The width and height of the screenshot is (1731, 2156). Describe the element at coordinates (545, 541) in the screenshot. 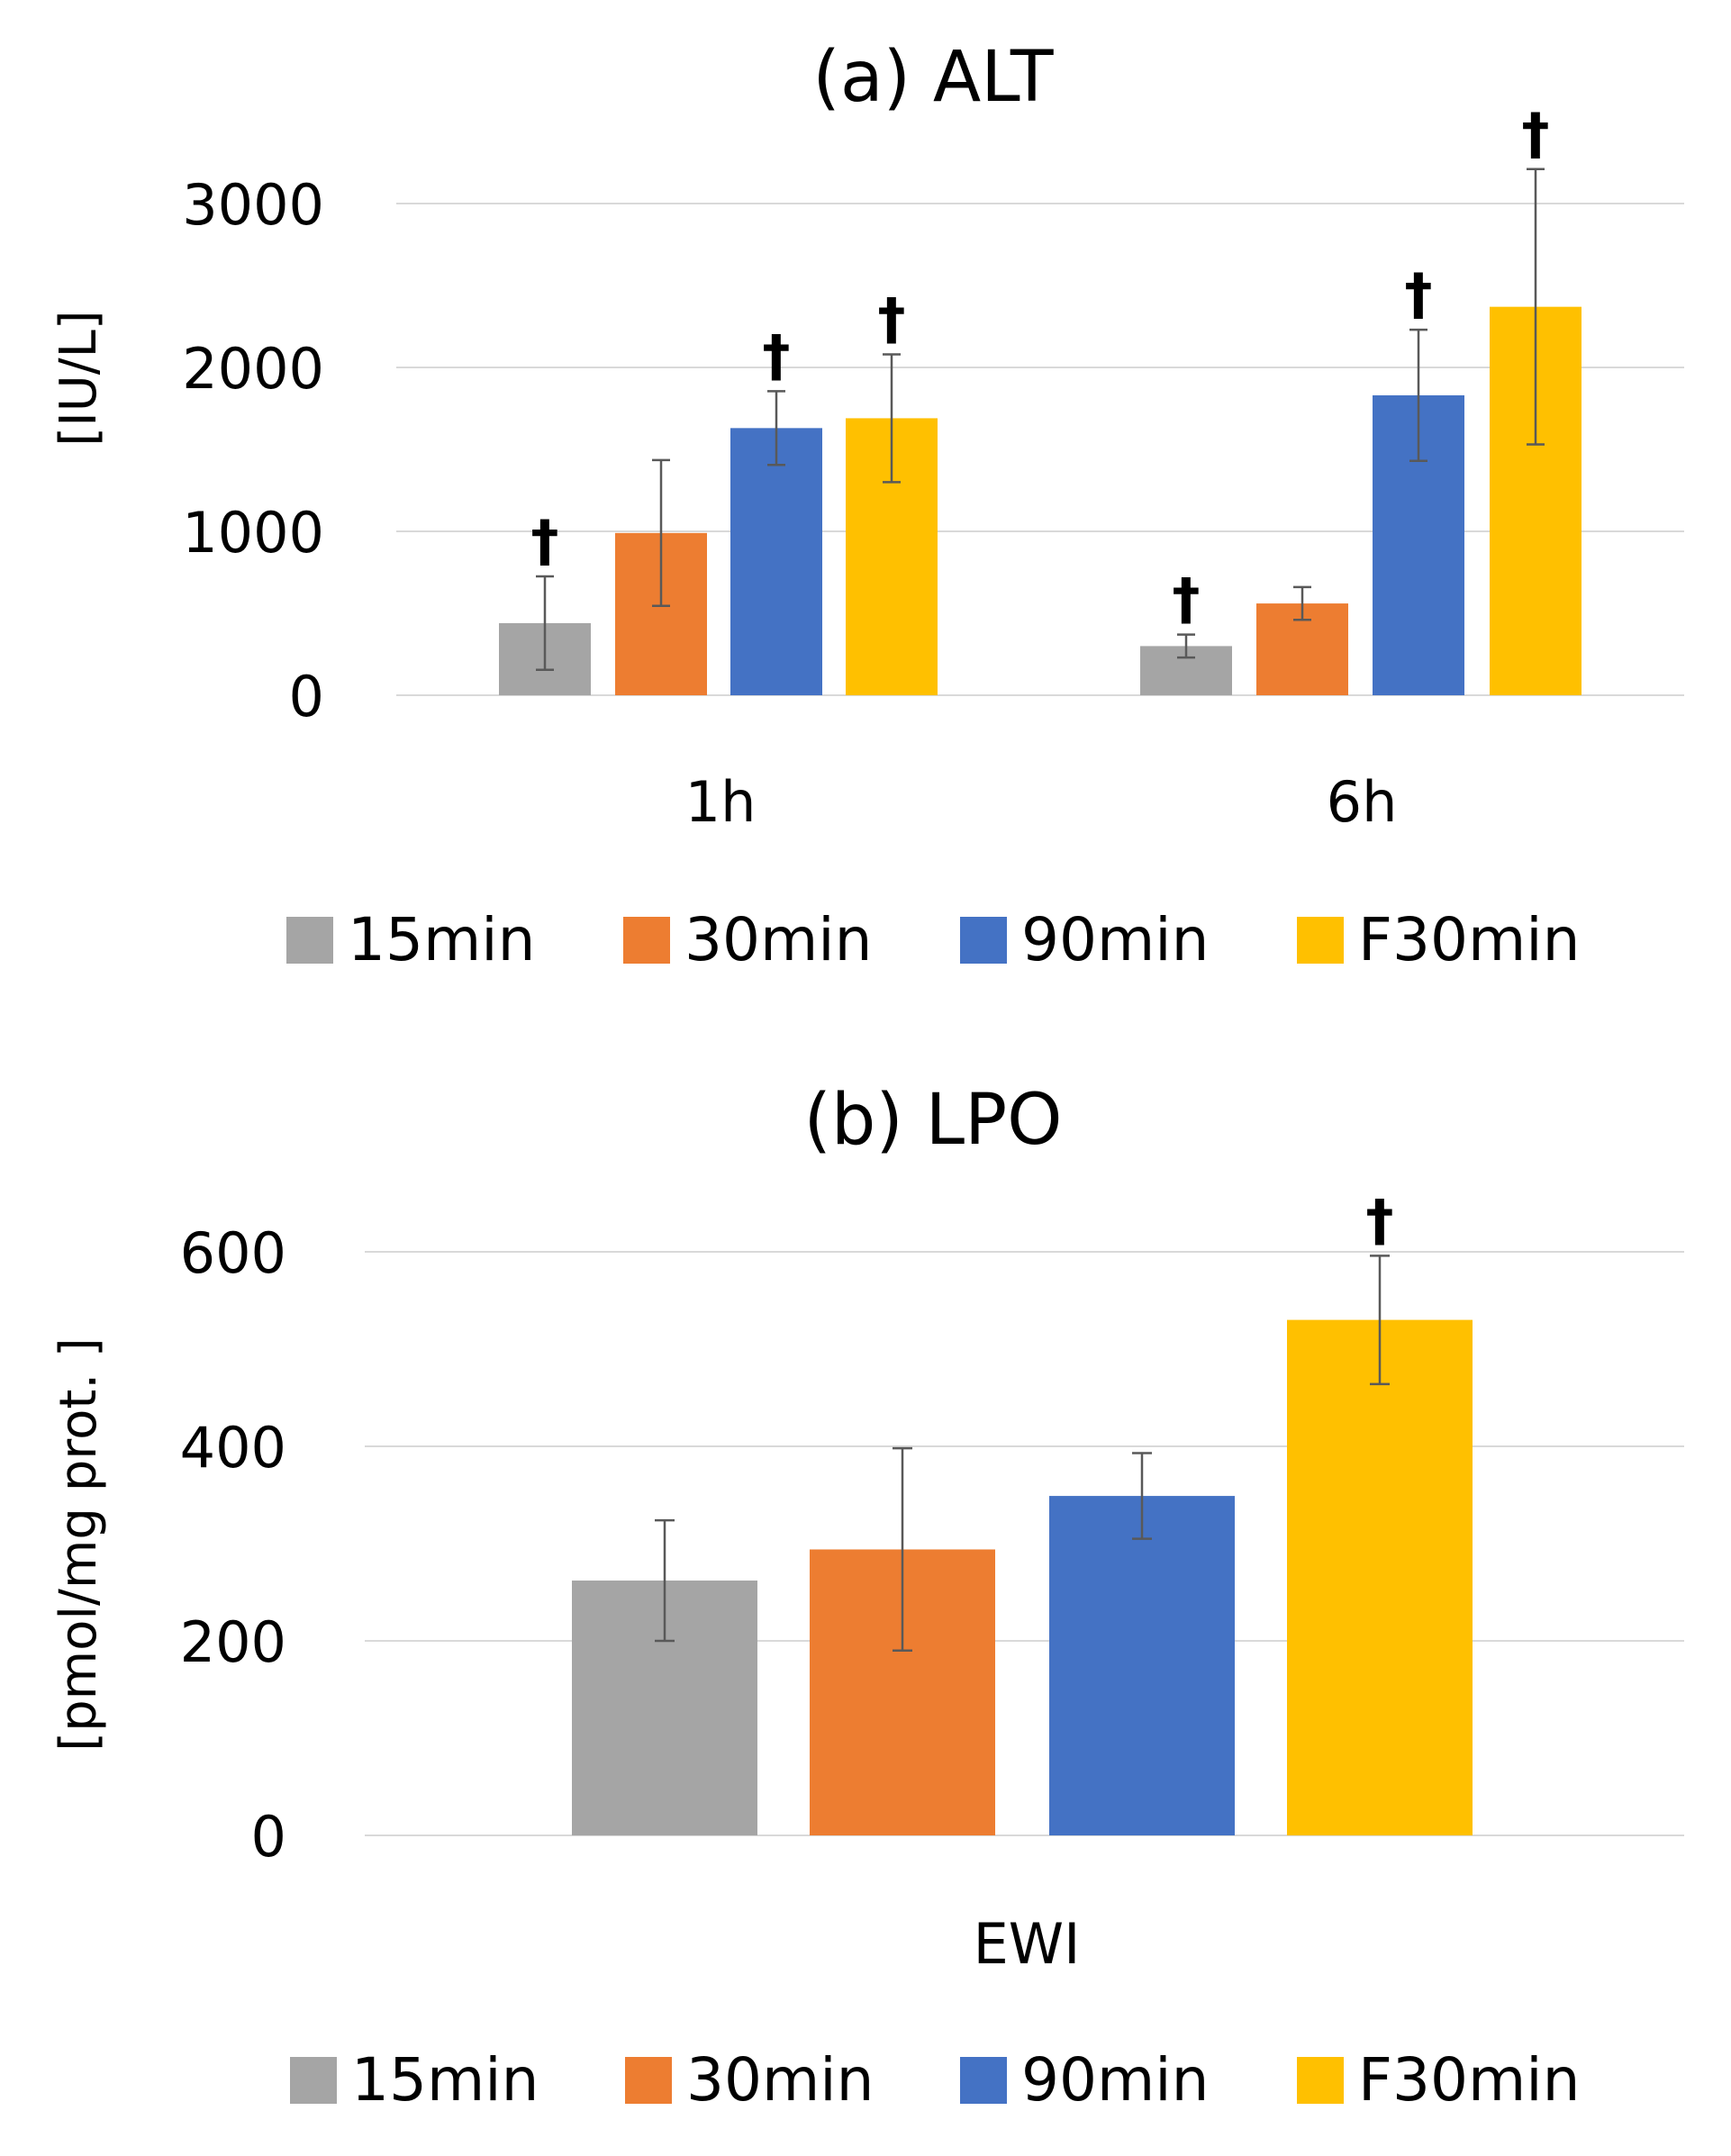

I see `significance-mark-chart-a-1h-15min: †` at that location.